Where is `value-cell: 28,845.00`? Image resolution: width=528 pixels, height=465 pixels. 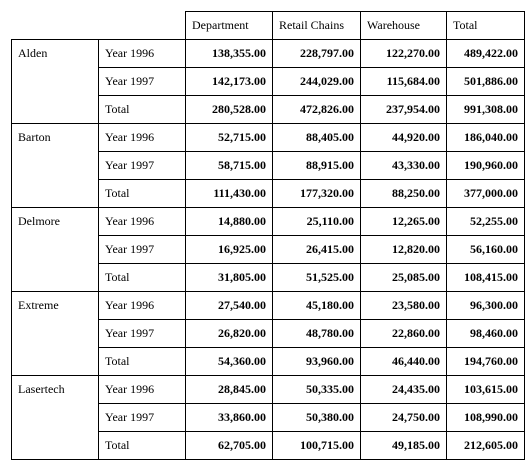
value-cell: 28,845.00 is located at coordinates (229, 389).